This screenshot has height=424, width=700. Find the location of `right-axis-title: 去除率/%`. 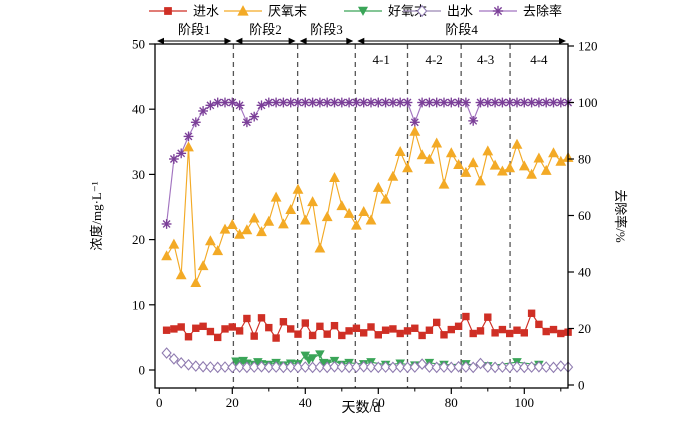

right-axis-title: 去除率/% is located at coordinates (620, 216).